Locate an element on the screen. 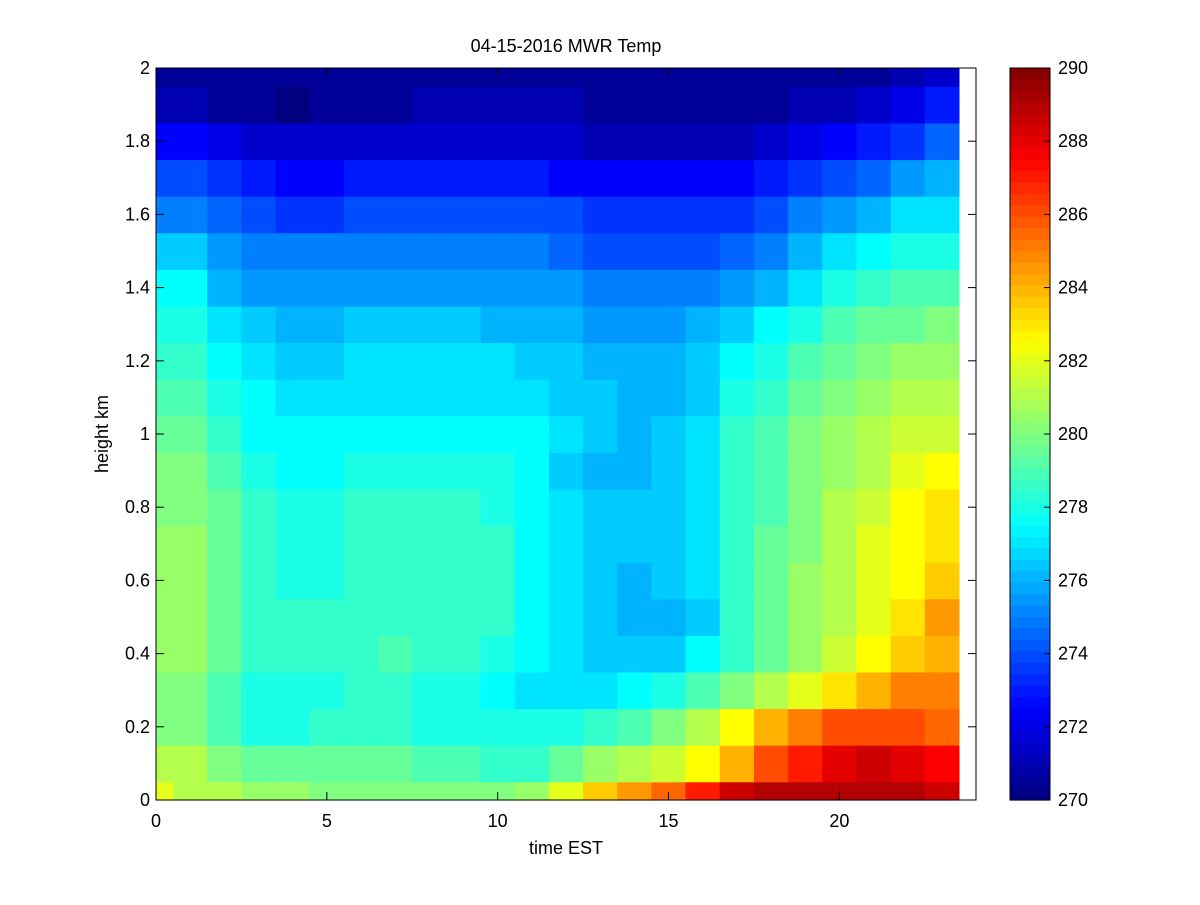 Image resolution: width=1200 pixels, height=905 pixels. y-tick-label: 2 is located at coordinates (145, 68).